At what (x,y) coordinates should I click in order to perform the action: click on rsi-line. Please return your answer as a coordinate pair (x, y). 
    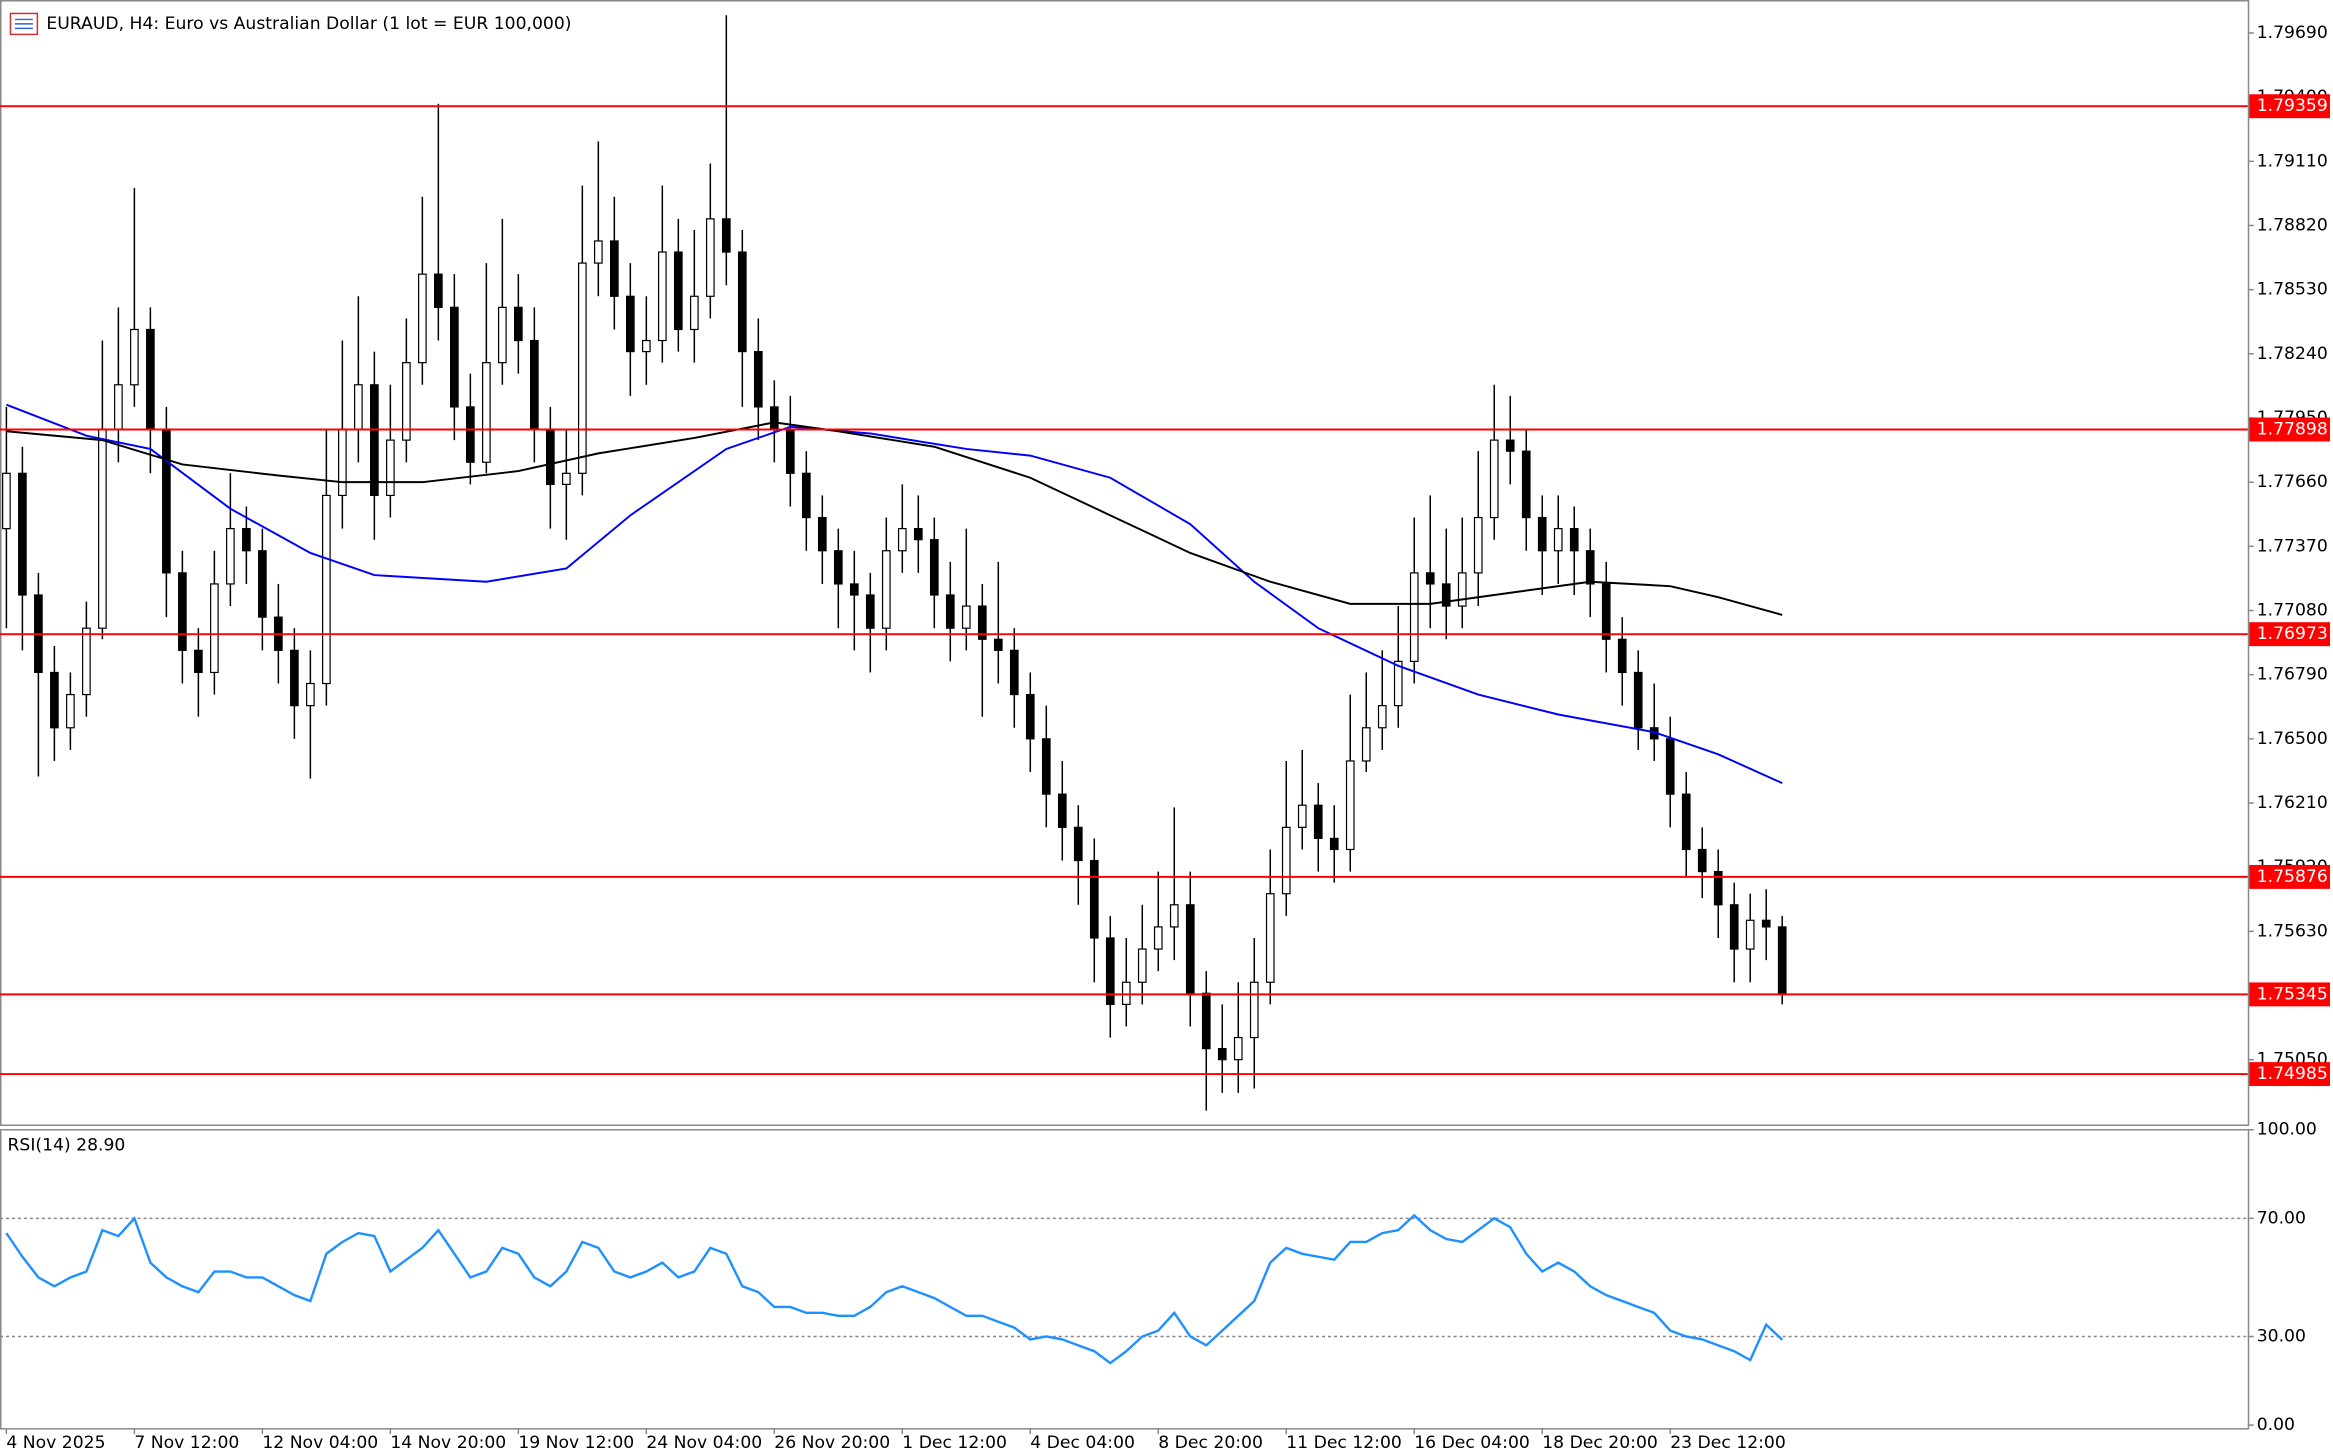
    Looking at the image, I should click on (894, 1289).